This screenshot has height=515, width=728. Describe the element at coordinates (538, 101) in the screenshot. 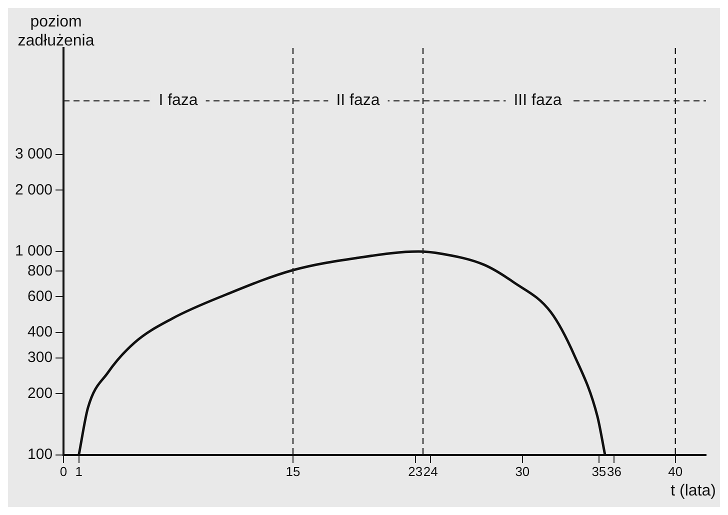

I see `annotation: III faza` at that location.